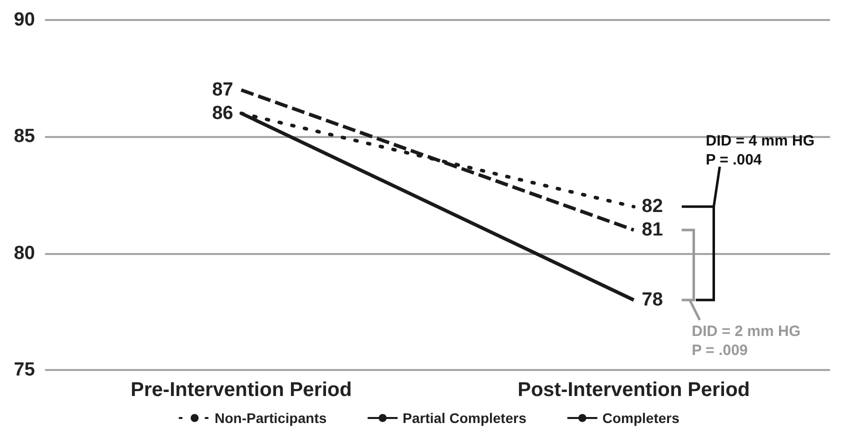  I want to click on x-tick-label: Pre-Intervention Period, so click(241, 390).